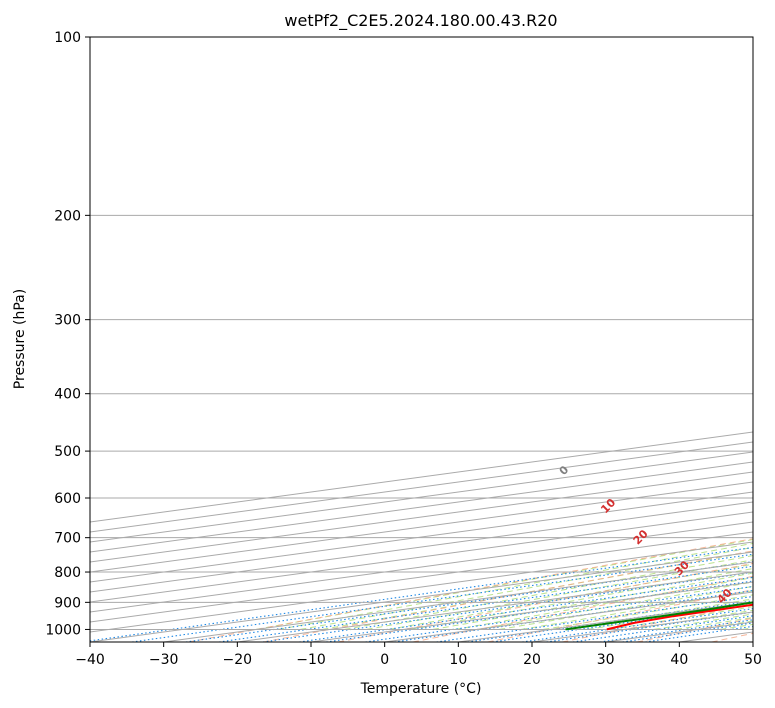 Image resolution: width=775 pixels, height=708 pixels. Describe the element at coordinates (67, 499) in the screenshot. I see `y-tick-label: 600` at that location.